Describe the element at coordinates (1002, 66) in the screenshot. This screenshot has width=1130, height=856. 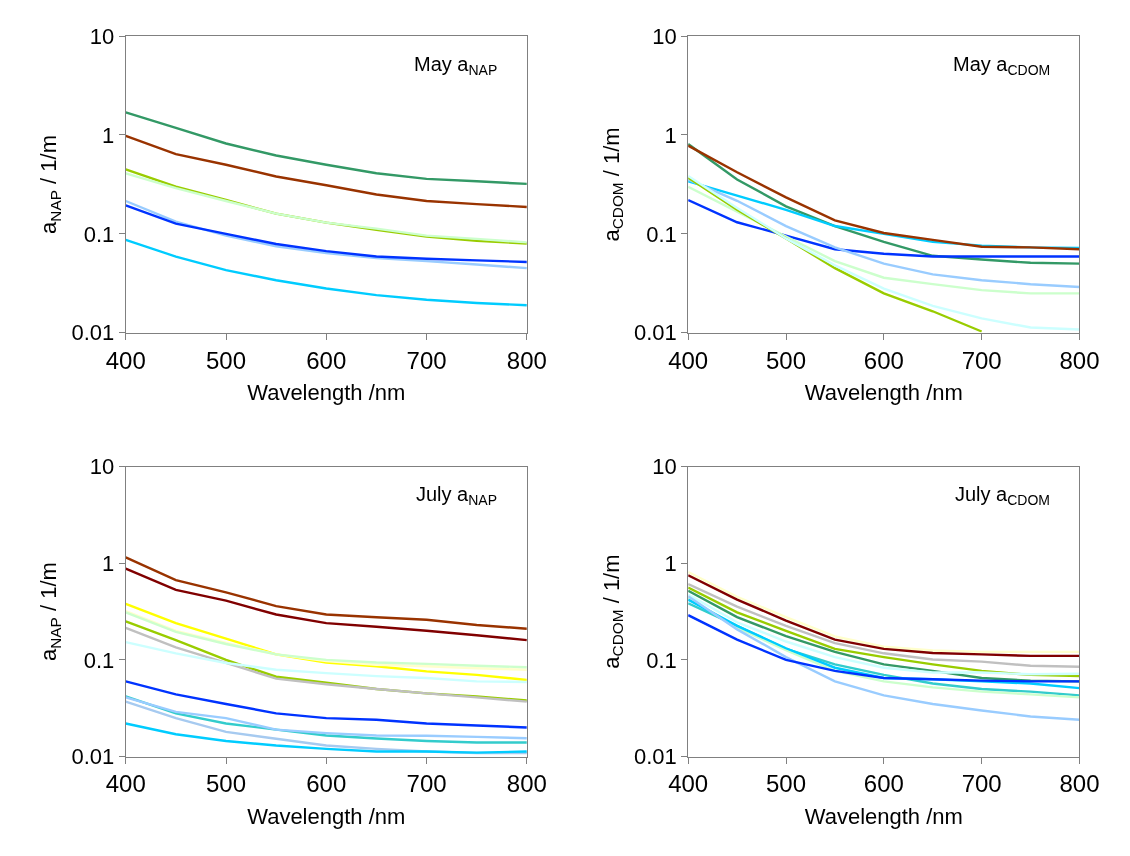
I see `annotation: May a$_{CDOM}$` at that location.